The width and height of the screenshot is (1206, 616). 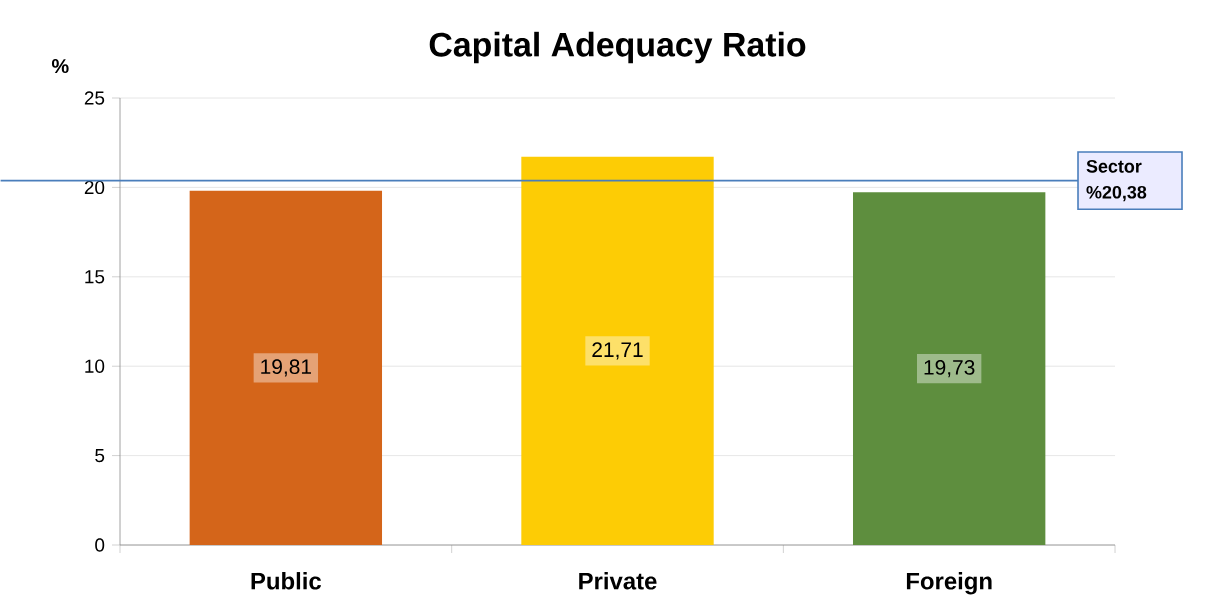 I want to click on y-axis-title: %, so click(x=60, y=66).